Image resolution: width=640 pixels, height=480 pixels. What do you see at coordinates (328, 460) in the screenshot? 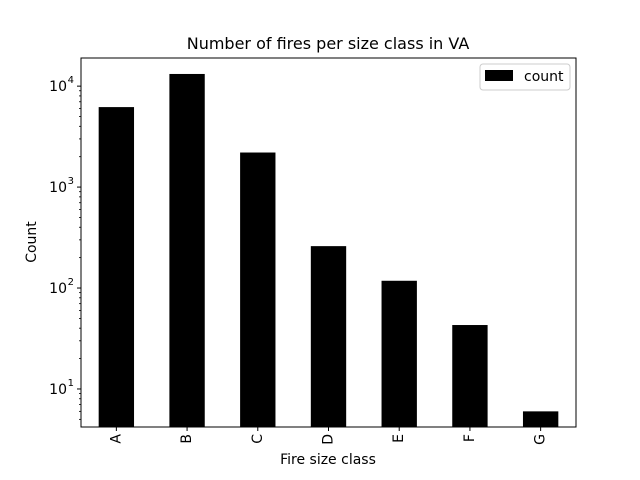
I see `x-axis-label: Fire size class` at bounding box center [328, 460].